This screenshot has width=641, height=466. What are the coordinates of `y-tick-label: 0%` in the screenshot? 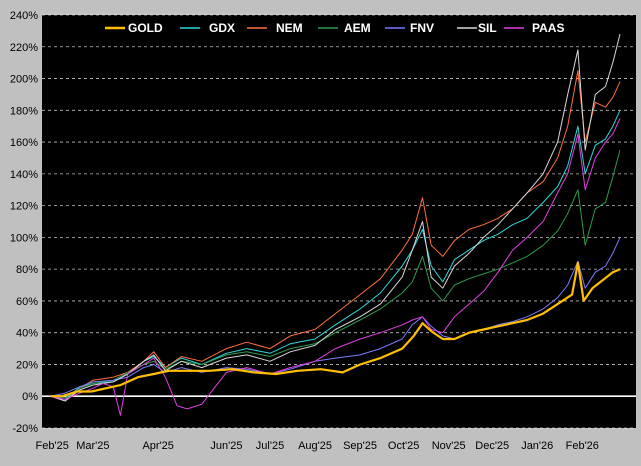 It's located at (30, 397).